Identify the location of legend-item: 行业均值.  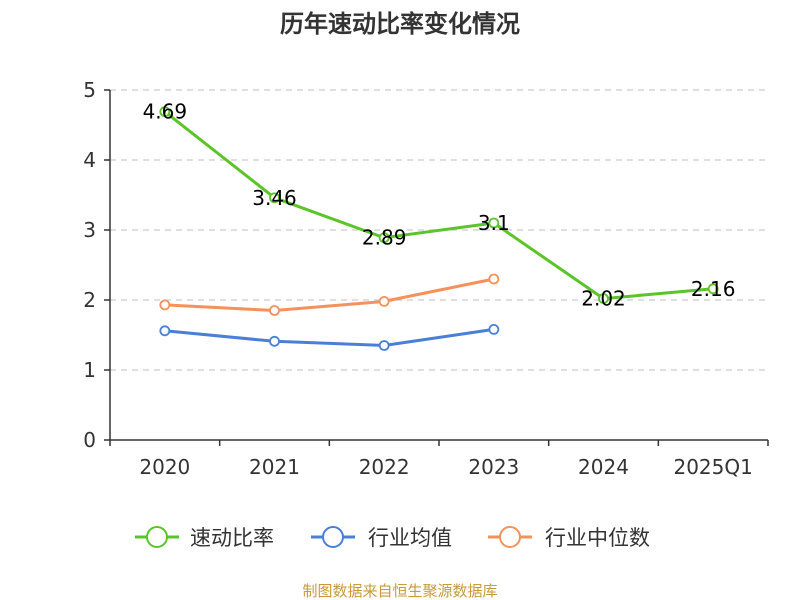
(381, 538).